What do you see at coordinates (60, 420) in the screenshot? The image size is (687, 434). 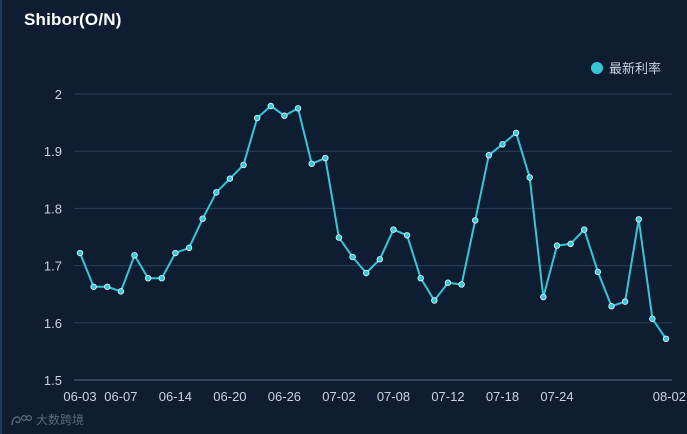 I see `watermark-text: 大数跨境` at bounding box center [60, 420].